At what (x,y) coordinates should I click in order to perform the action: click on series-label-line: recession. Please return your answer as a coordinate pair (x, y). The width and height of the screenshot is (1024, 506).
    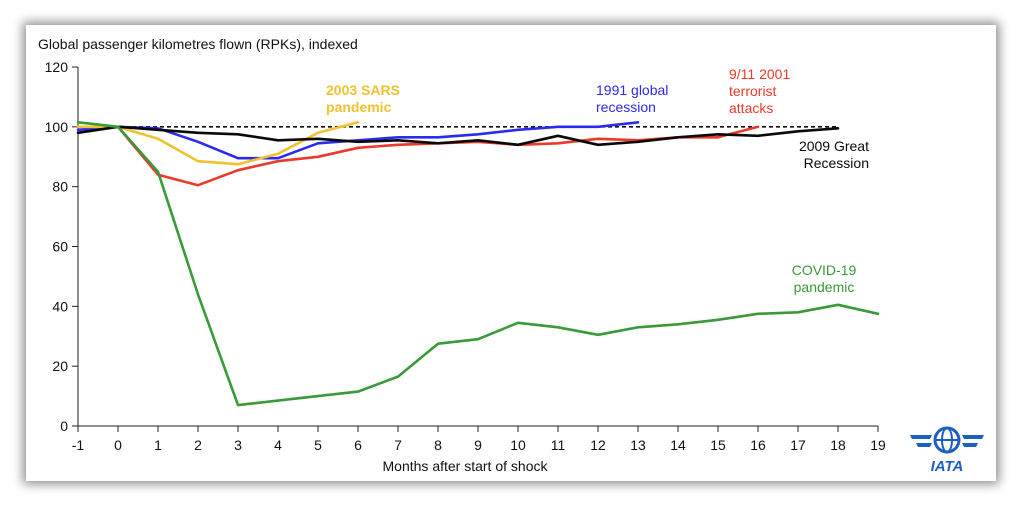
    Looking at the image, I should click on (626, 107).